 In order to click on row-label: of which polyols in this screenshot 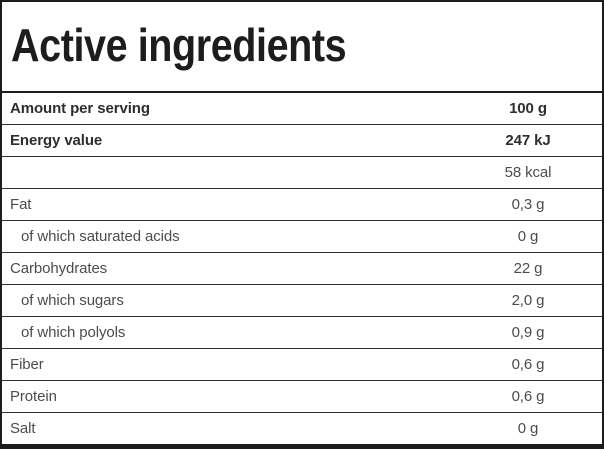, I will do `click(73, 332)`.